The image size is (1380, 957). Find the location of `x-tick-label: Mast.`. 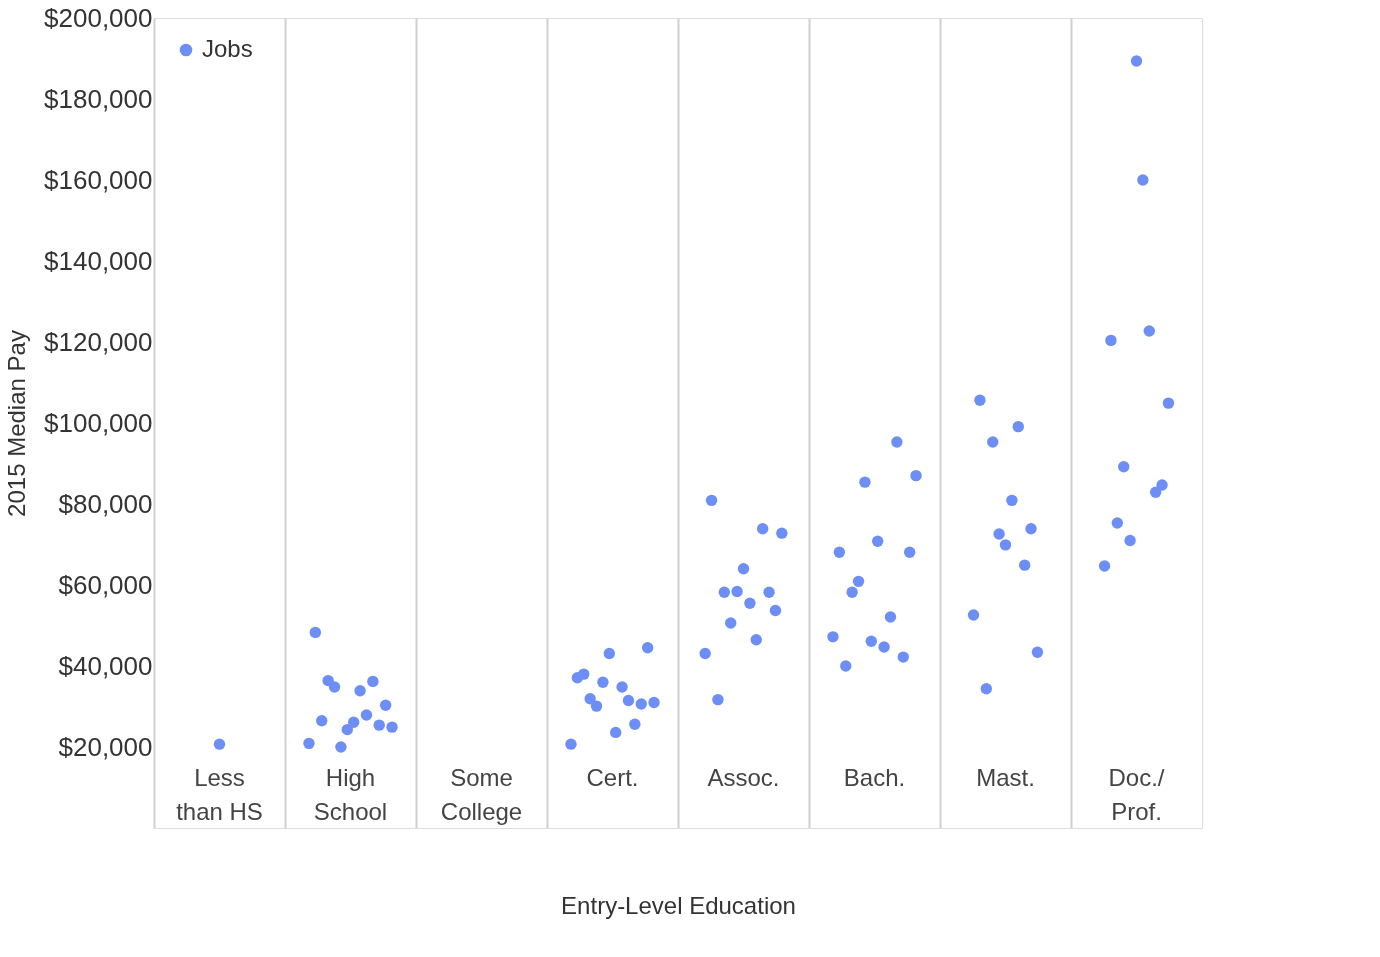

x-tick-label: Mast. is located at coordinates (1005, 777).